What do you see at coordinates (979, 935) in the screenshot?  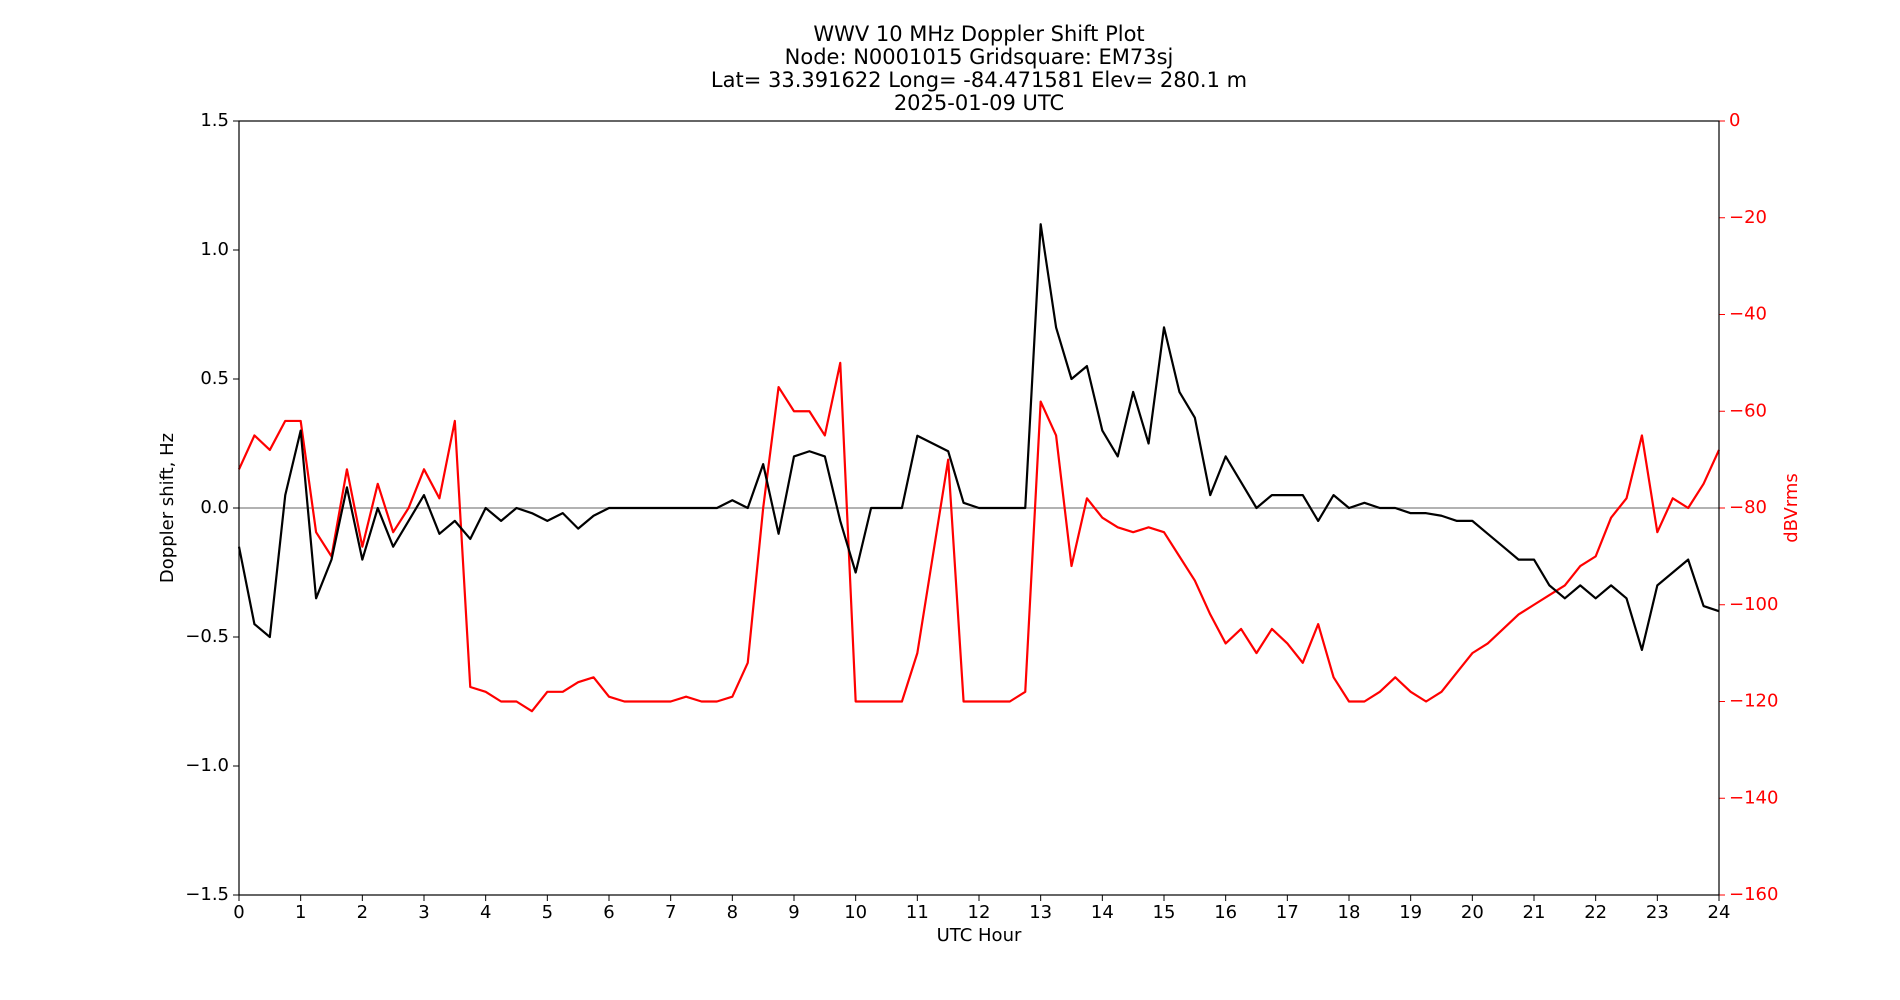 I see `x-axis-label: UTC Hour` at bounding box center [979, 935].